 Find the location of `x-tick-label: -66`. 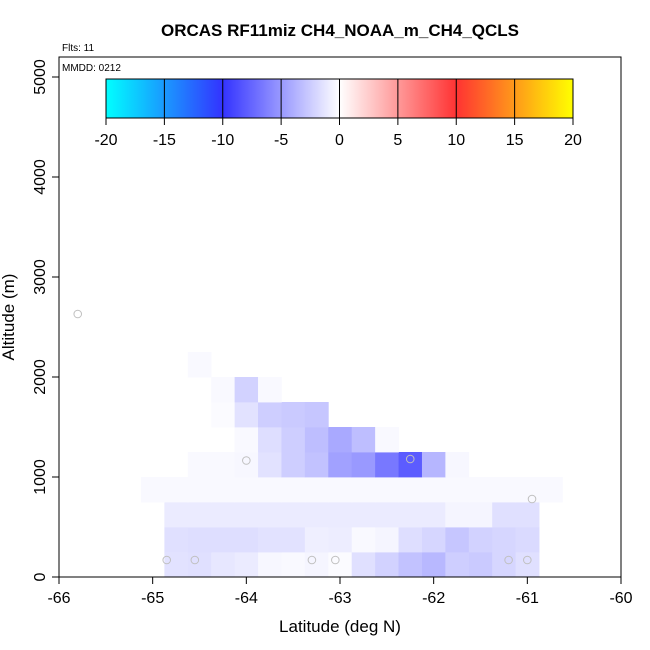

x-tick-label: -66 is located at coordinates (58, 598).